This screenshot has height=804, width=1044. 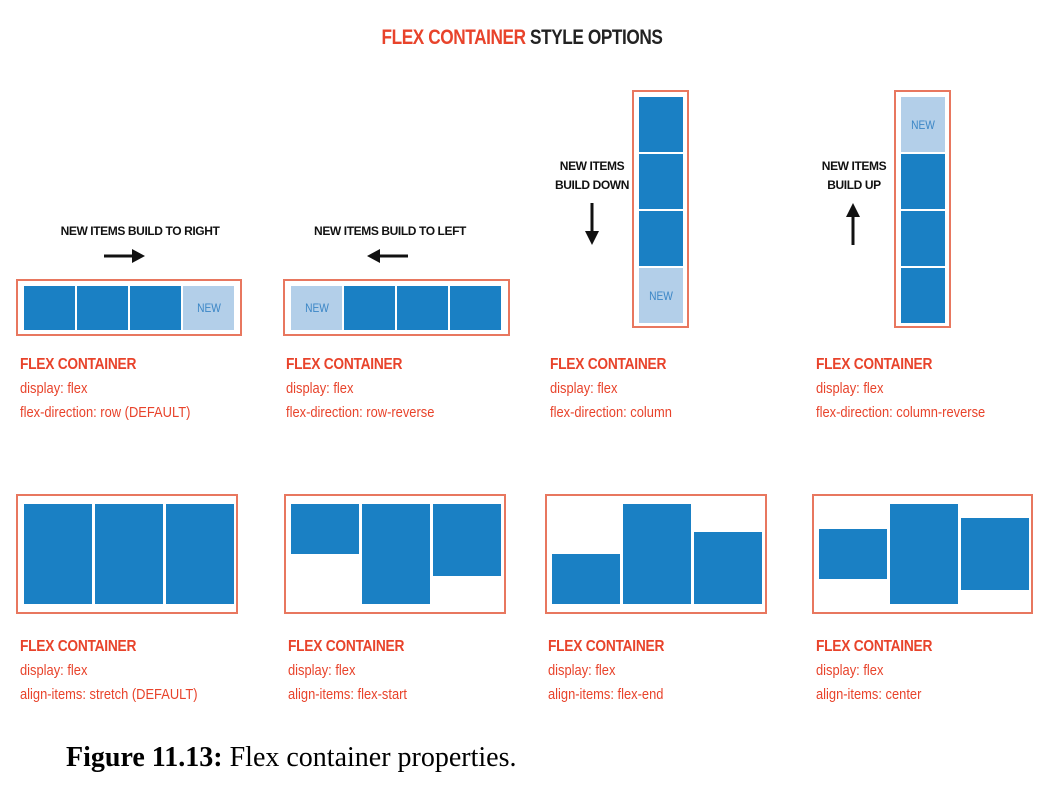 I want to click on flex-container-align-flex-start, so click(x=395, y=554).